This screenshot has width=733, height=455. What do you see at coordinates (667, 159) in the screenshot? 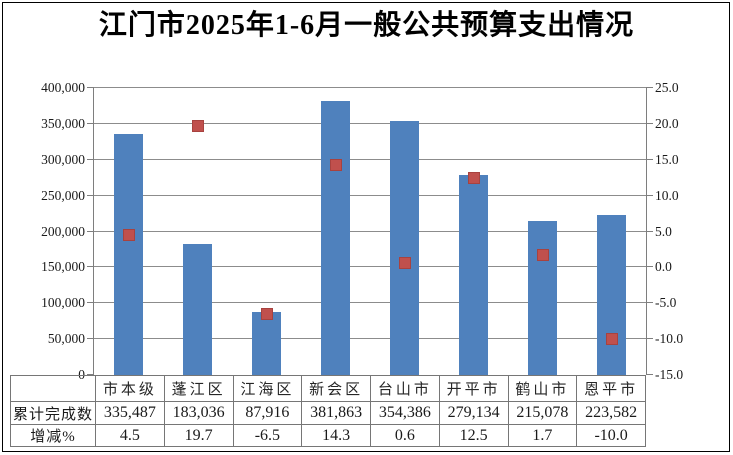
I see `right-axis-label: 15.0` at bounding box center [667, 159].